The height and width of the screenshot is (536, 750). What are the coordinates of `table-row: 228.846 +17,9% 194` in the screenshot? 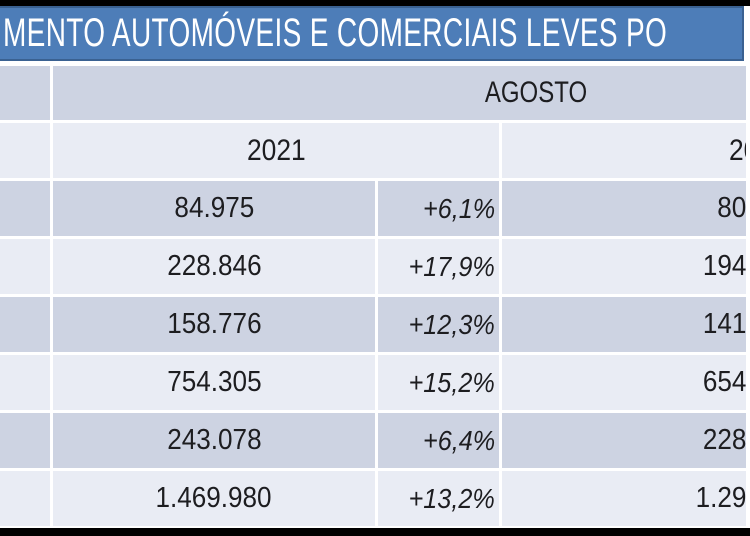 It's located at (373, 266).